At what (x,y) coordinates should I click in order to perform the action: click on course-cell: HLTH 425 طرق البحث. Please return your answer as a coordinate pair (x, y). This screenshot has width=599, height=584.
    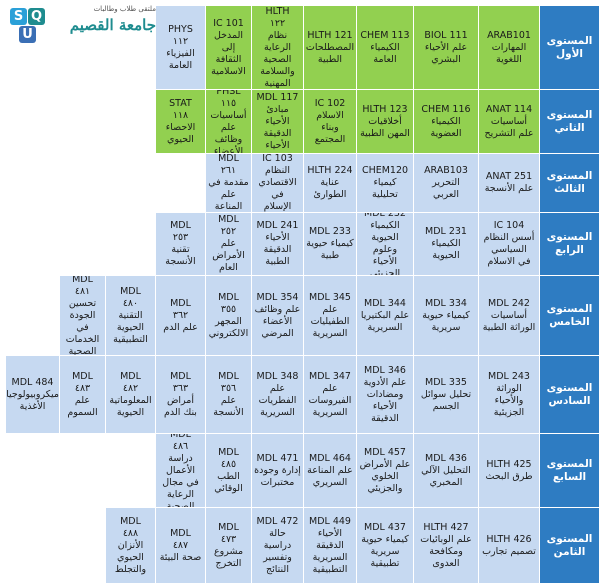
    Looking at the image, I should click on (509, 471).